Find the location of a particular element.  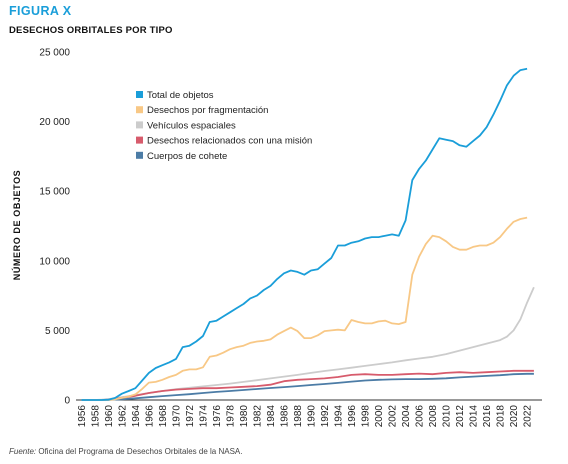

y-tick-label: 15 000 is located at coordinates (54, 192).